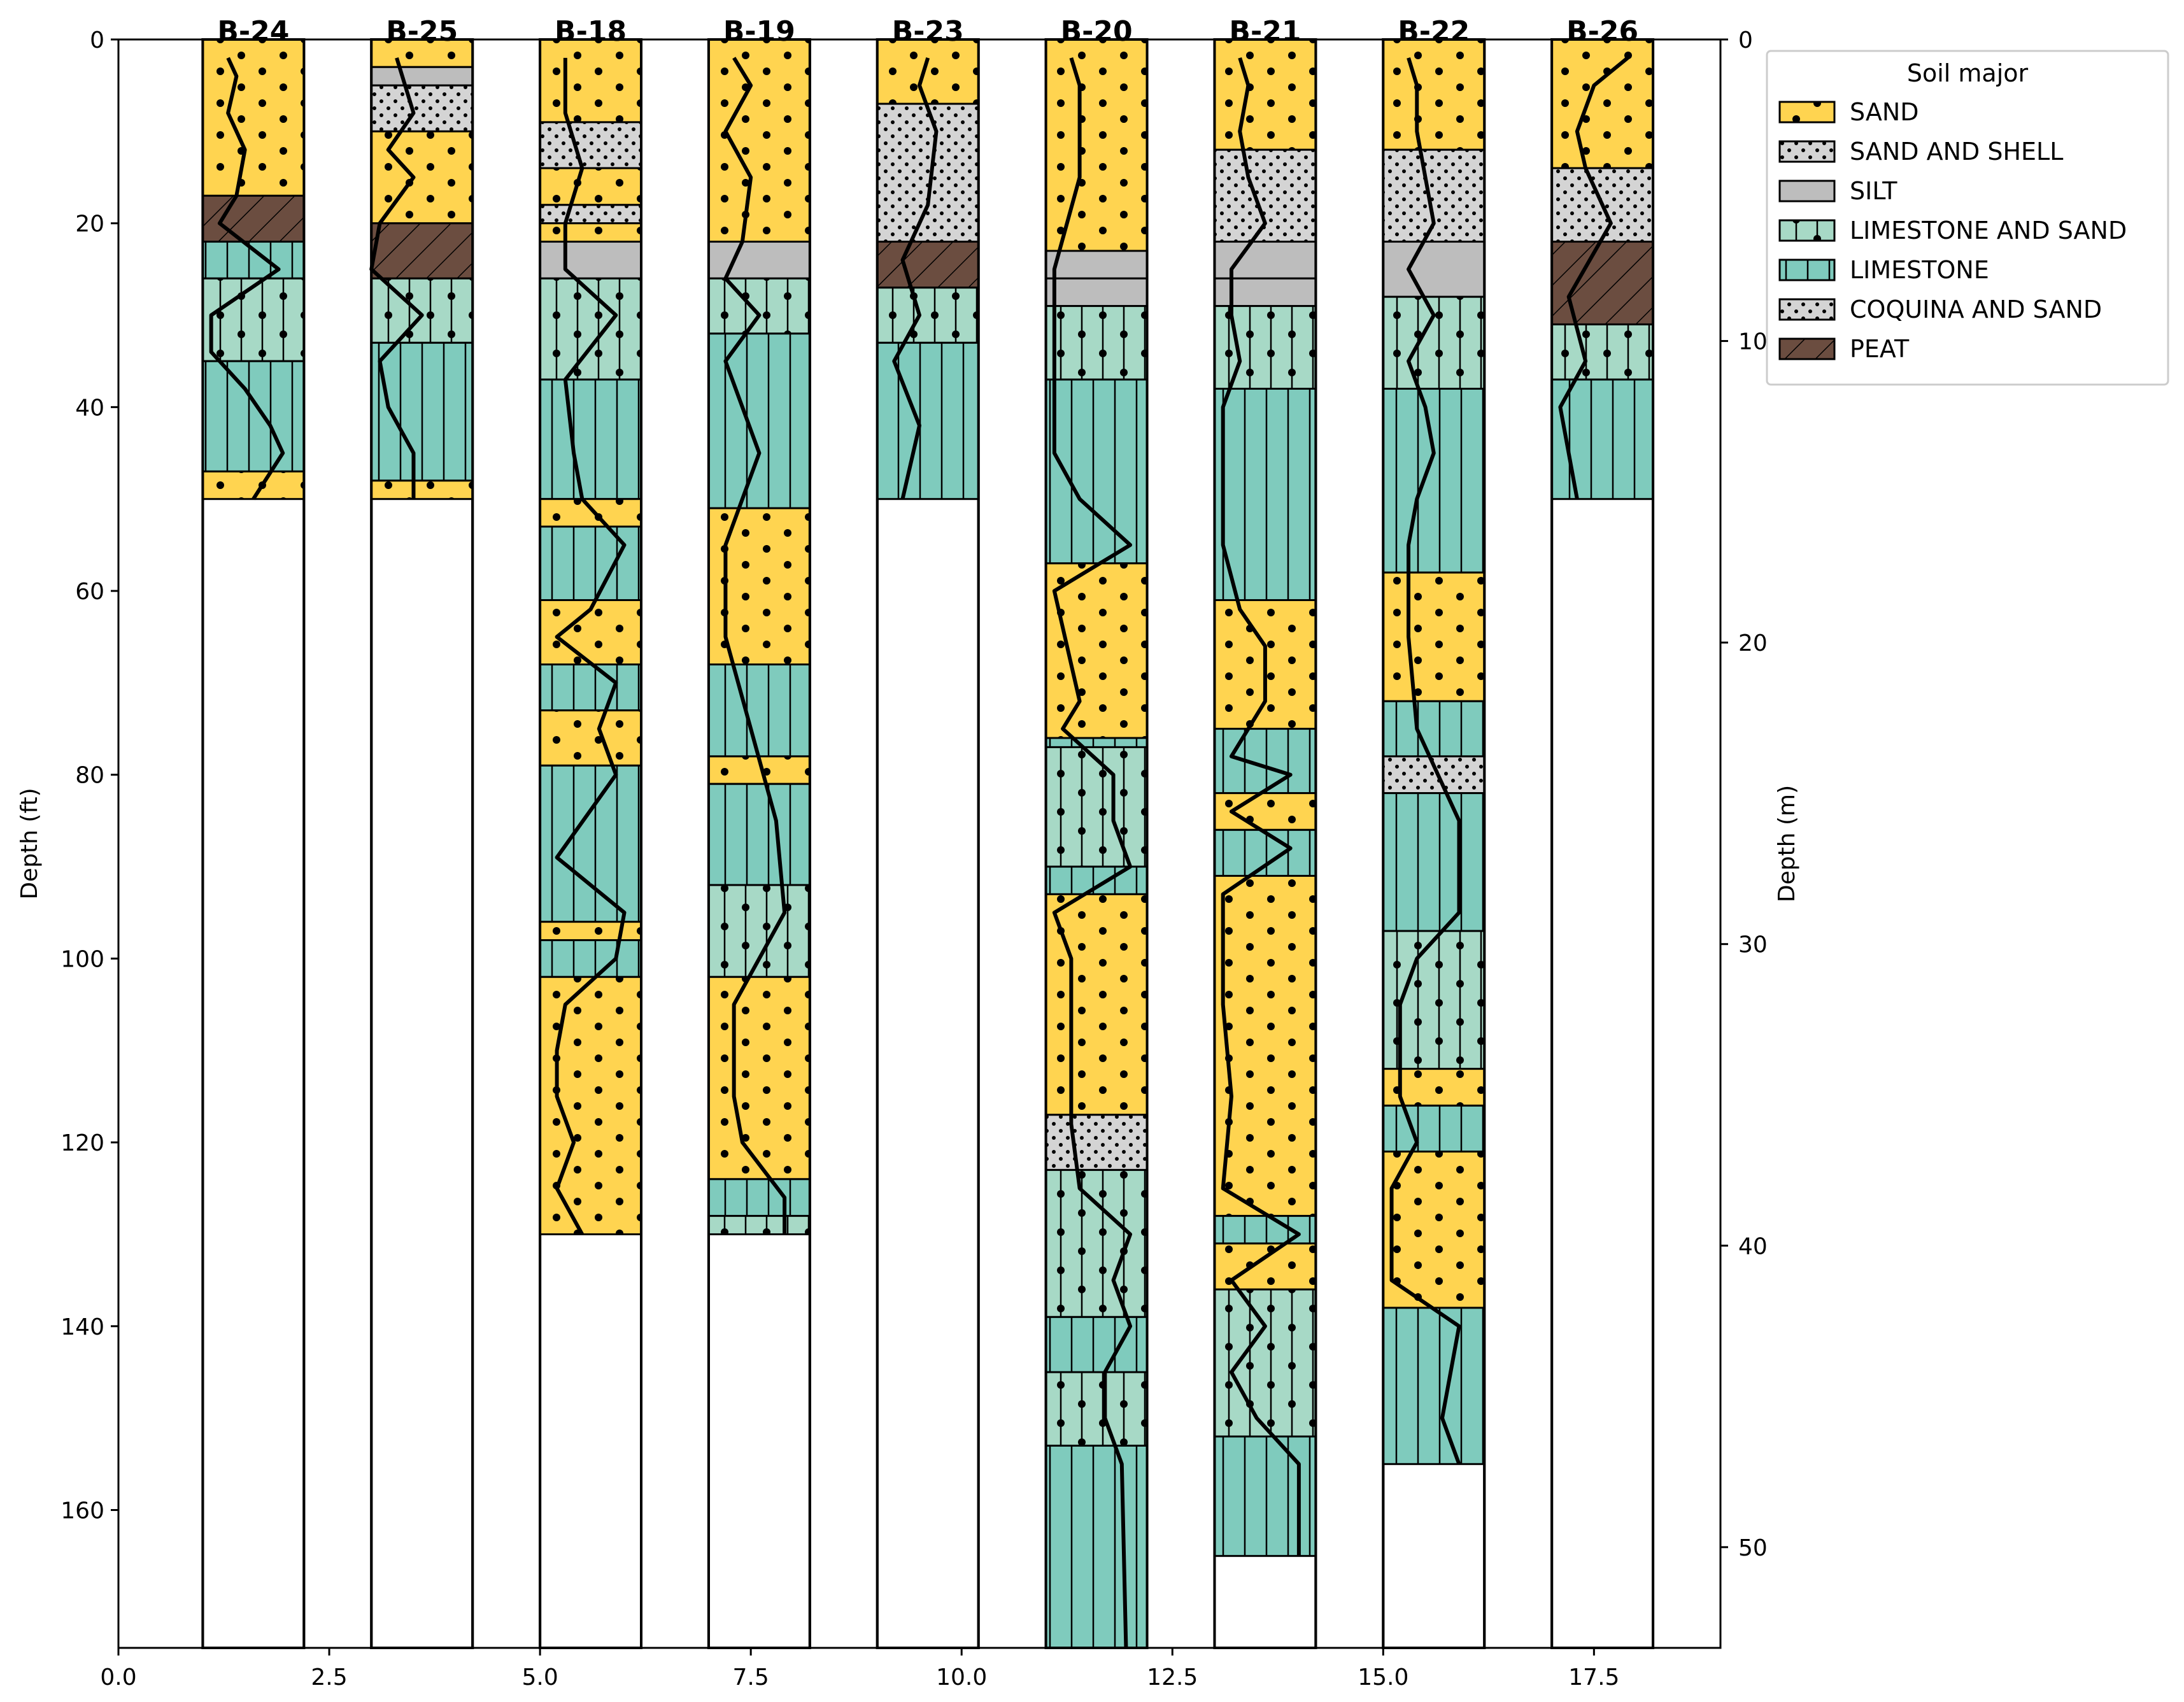 This screenshot has height=1702, width=2184. Describe the element at coordinates (1744, 794) in the screenshot. I see `y-axis-right: 0 10 20 30 40 50` at that location.